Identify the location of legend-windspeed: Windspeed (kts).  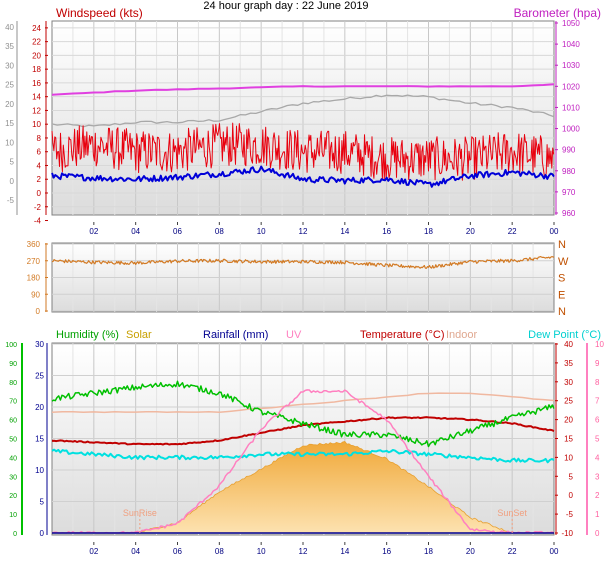
(99, 13).